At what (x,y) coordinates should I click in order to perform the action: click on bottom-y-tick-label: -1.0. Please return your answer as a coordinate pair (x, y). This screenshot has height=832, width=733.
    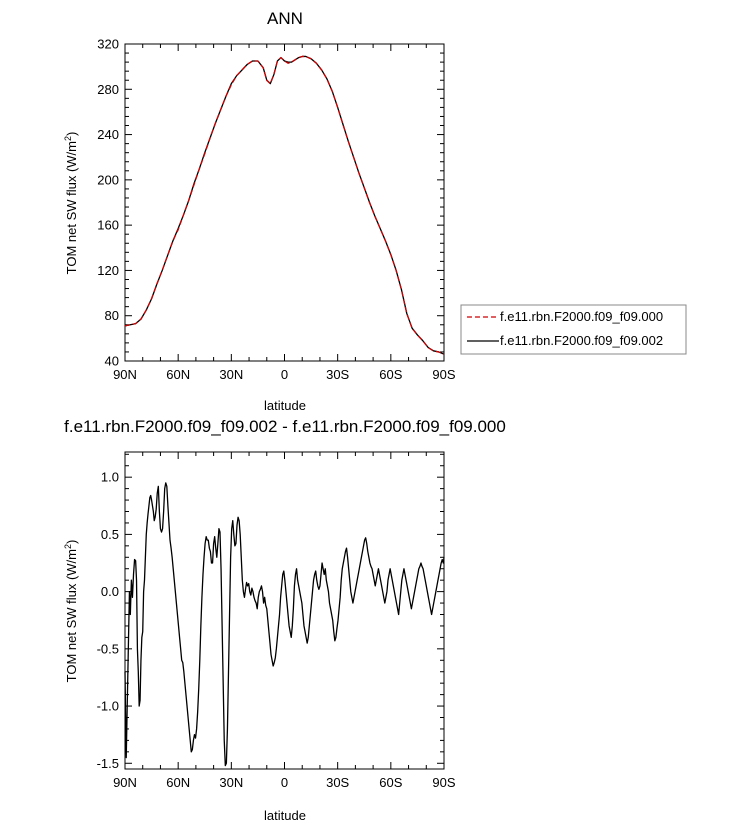
    Looking at the image, I should click on (108, 706).